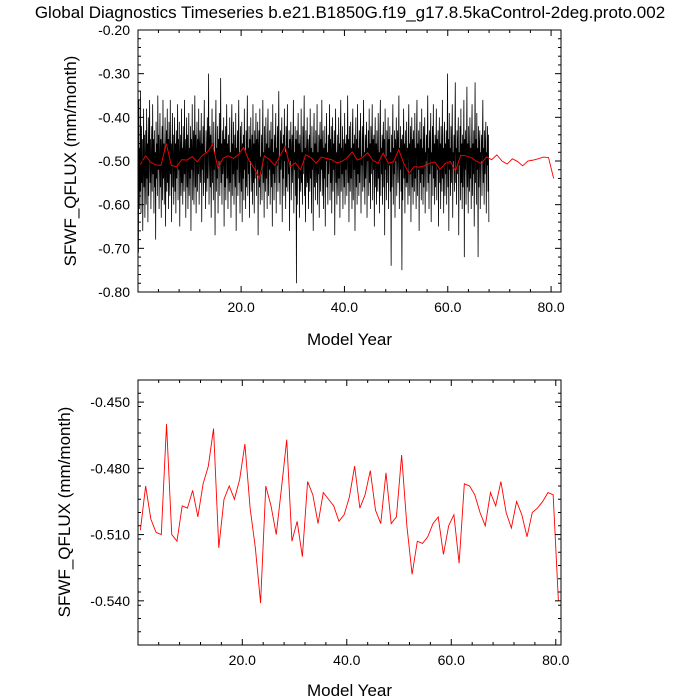  What do you see at coordinates (110, 468) in the screenshot?
I see `y-tick-label: -0.480` at bounding box center [110, 468].